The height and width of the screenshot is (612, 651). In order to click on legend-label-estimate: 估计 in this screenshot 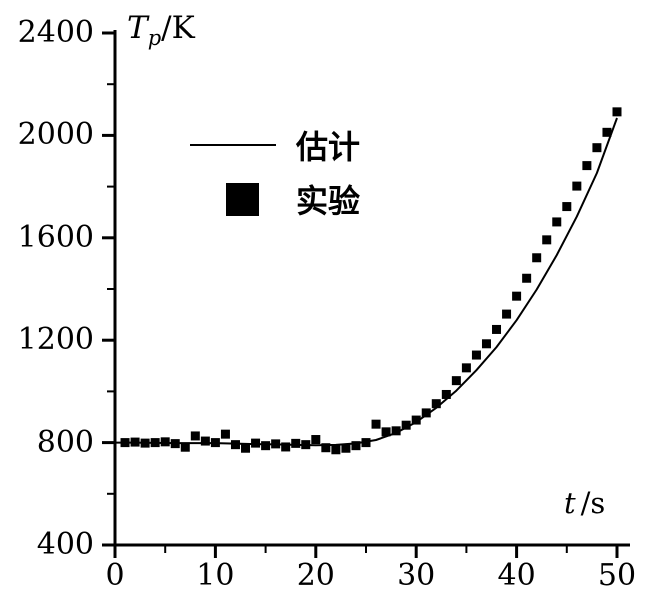, I will do `click(328, 147)`.